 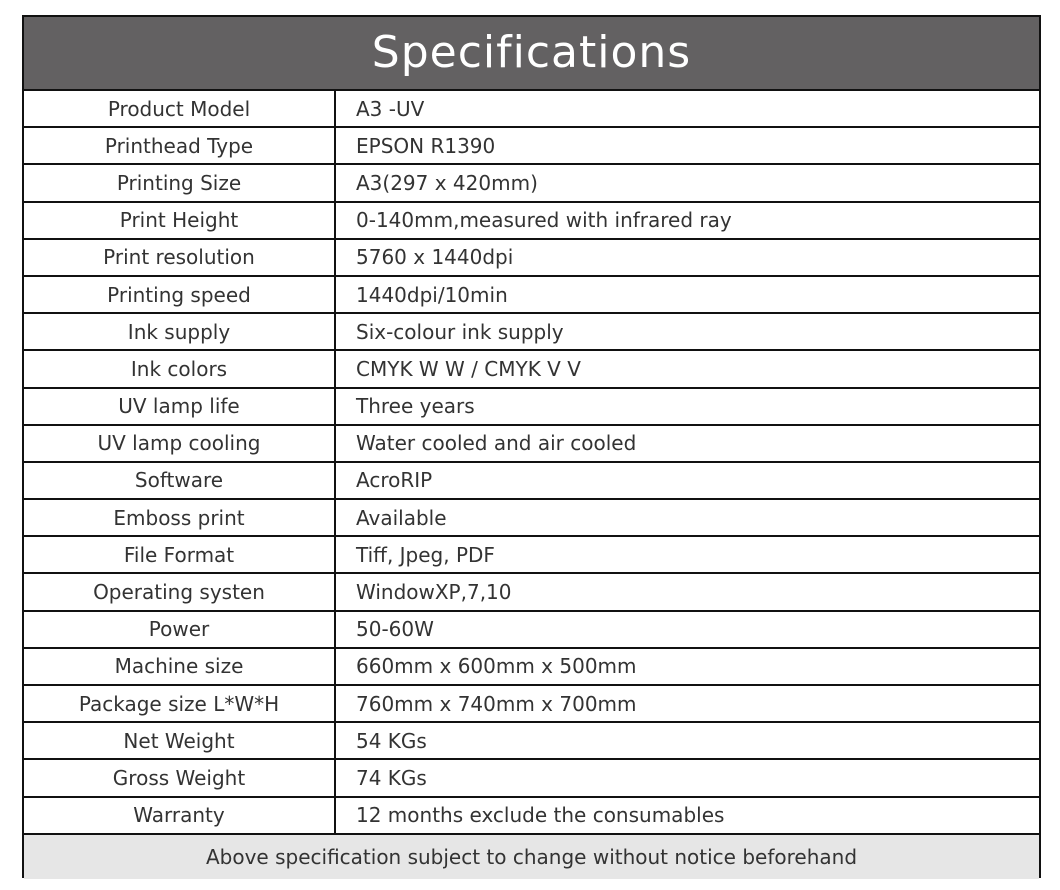 What do you see at coordinates (180, 220) in the screenshot?
I see `spec-label: Print Height` at bounding box center [180, 220].